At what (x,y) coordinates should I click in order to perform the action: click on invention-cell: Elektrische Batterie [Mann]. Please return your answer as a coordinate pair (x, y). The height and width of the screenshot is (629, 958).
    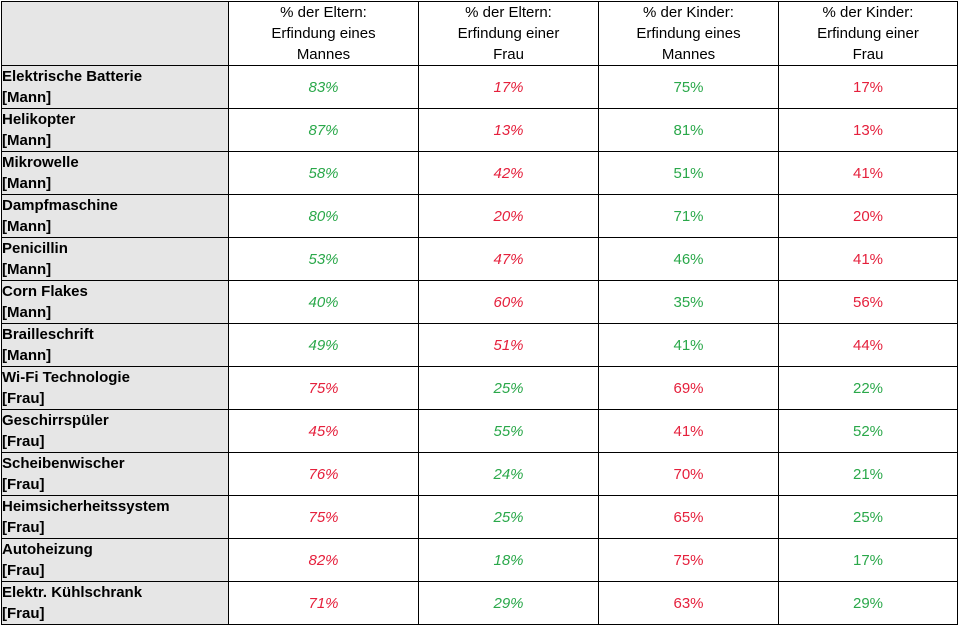
    Looking at the image, I should click on (115, 87).